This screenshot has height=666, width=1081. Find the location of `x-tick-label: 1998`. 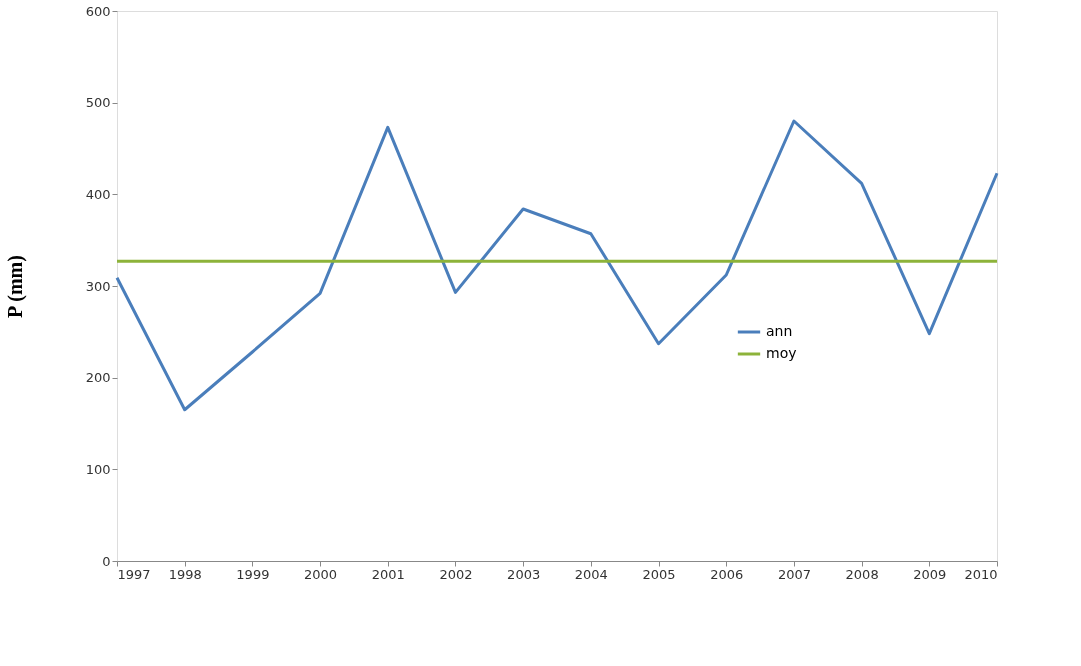

x-tick-label: 1998 is located at coordinates (185, 574).